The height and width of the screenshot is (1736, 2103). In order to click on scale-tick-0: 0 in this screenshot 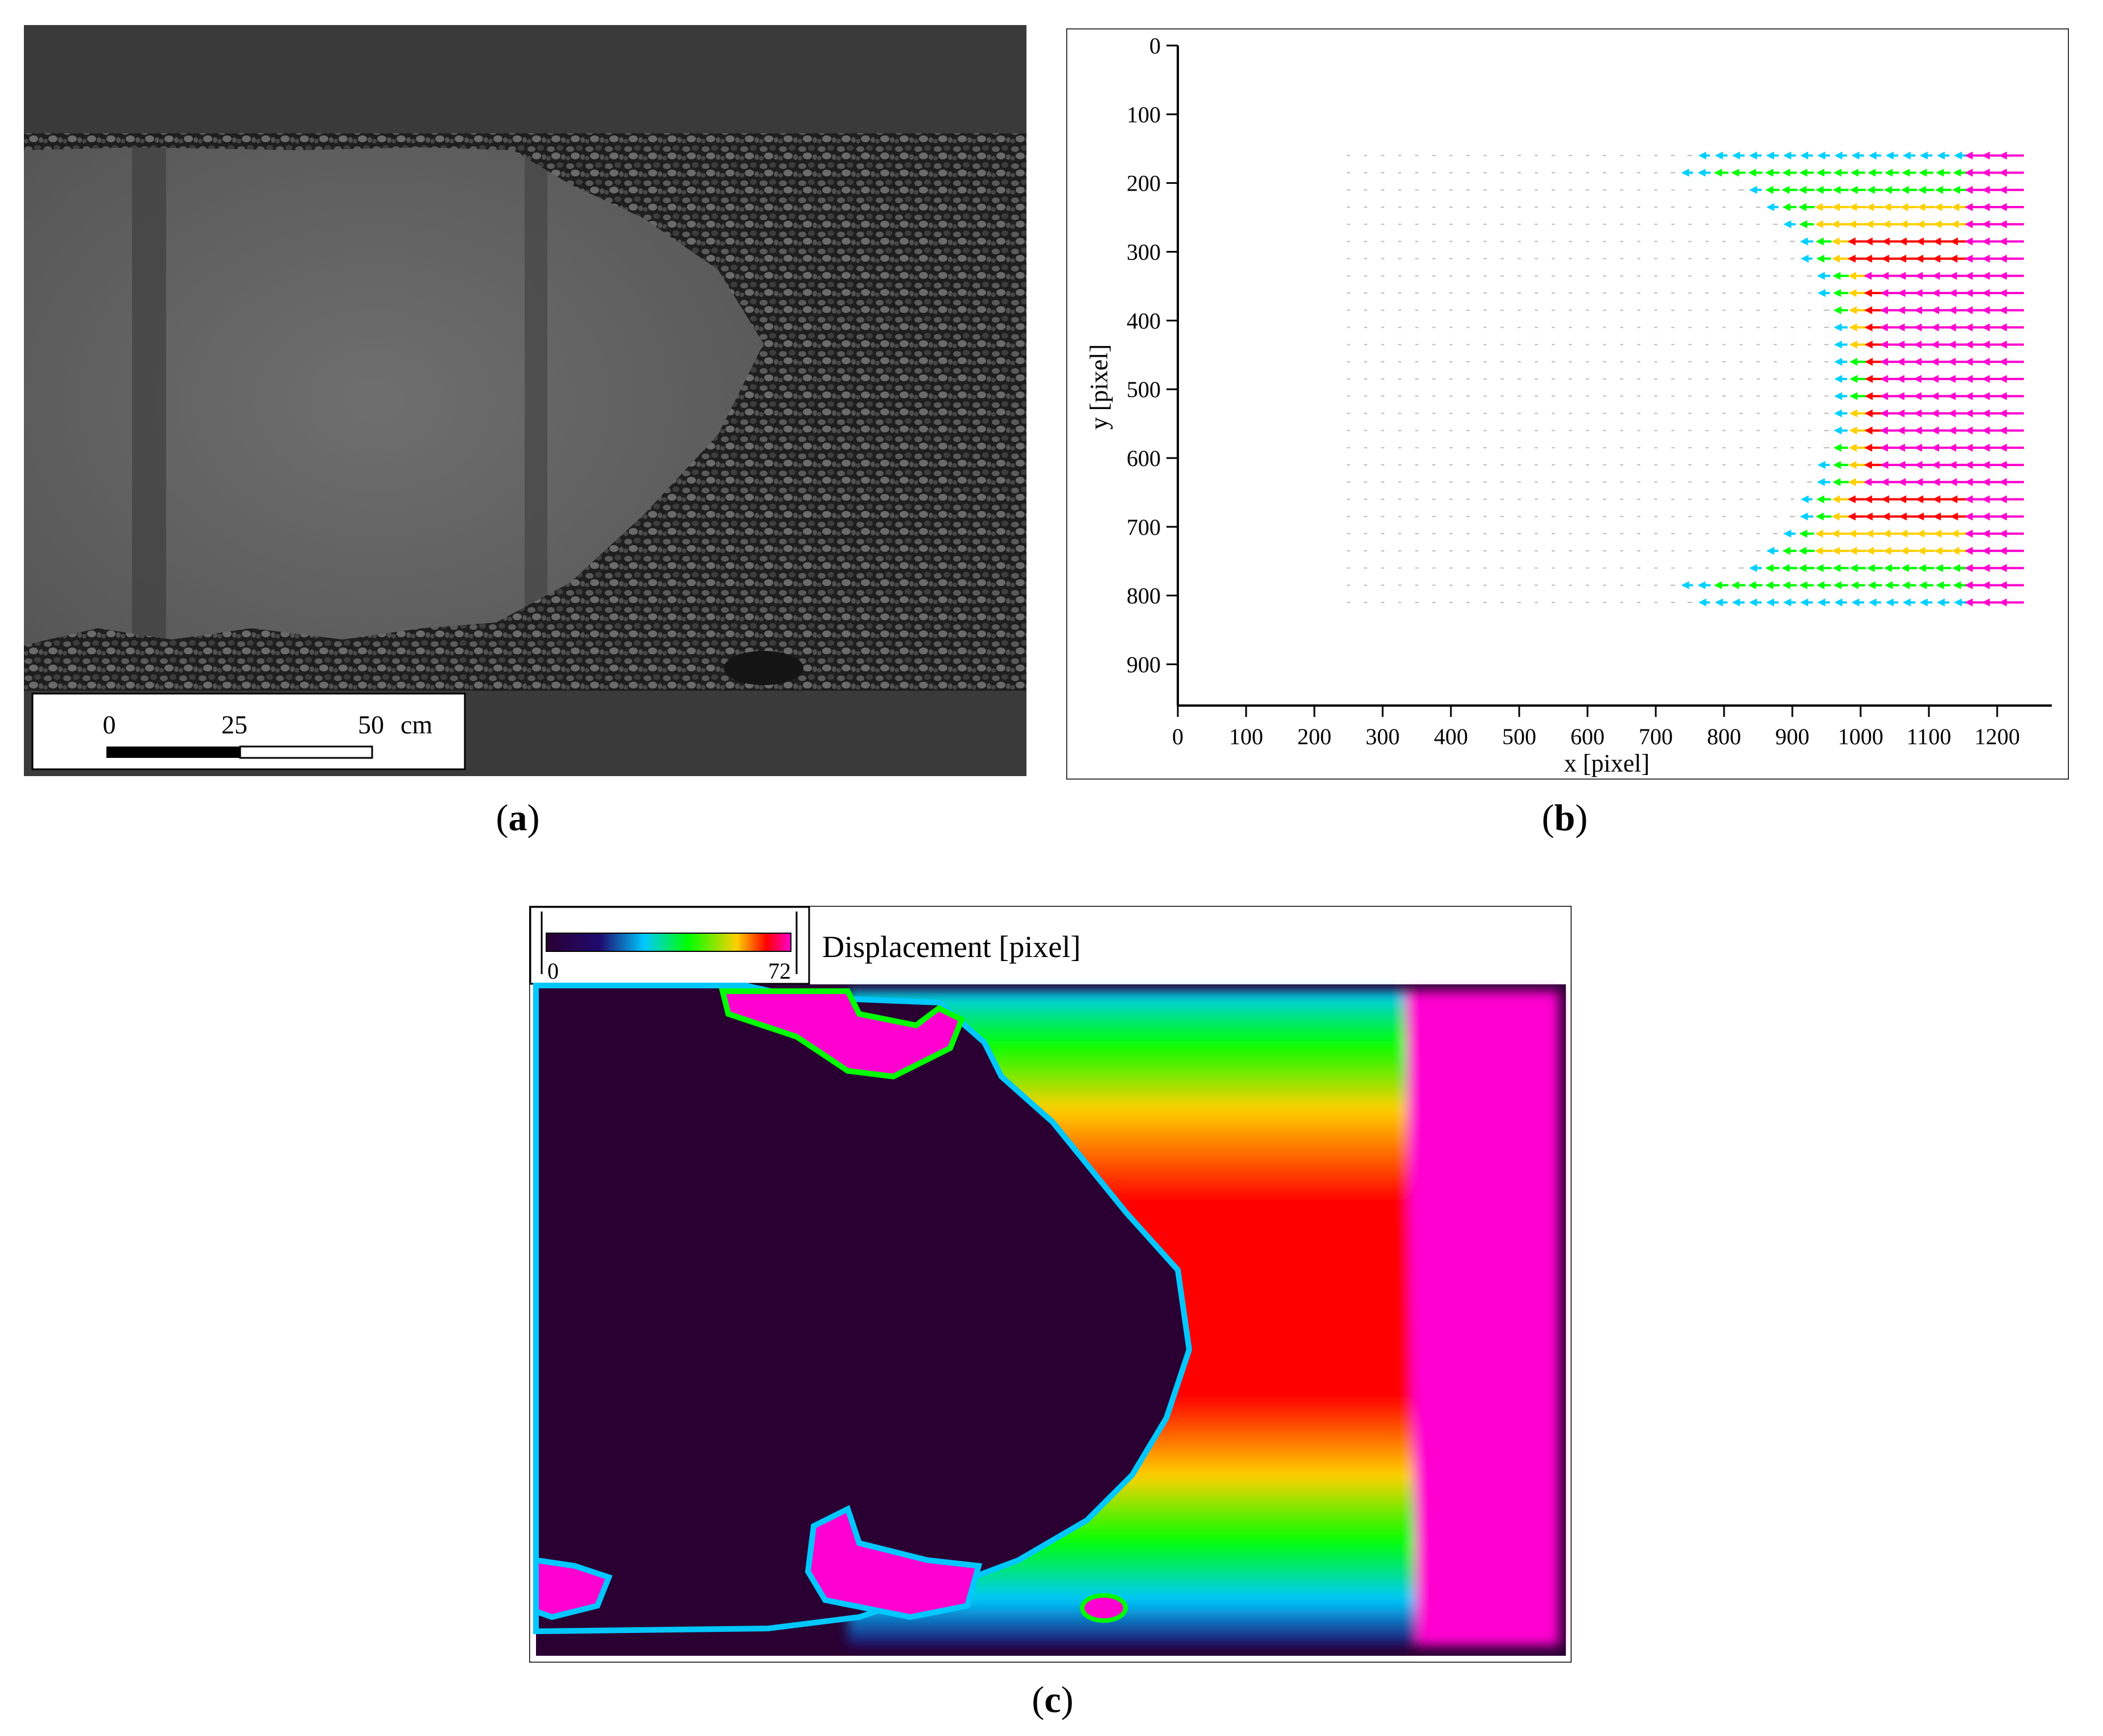, I will do `click(109, 724)`.